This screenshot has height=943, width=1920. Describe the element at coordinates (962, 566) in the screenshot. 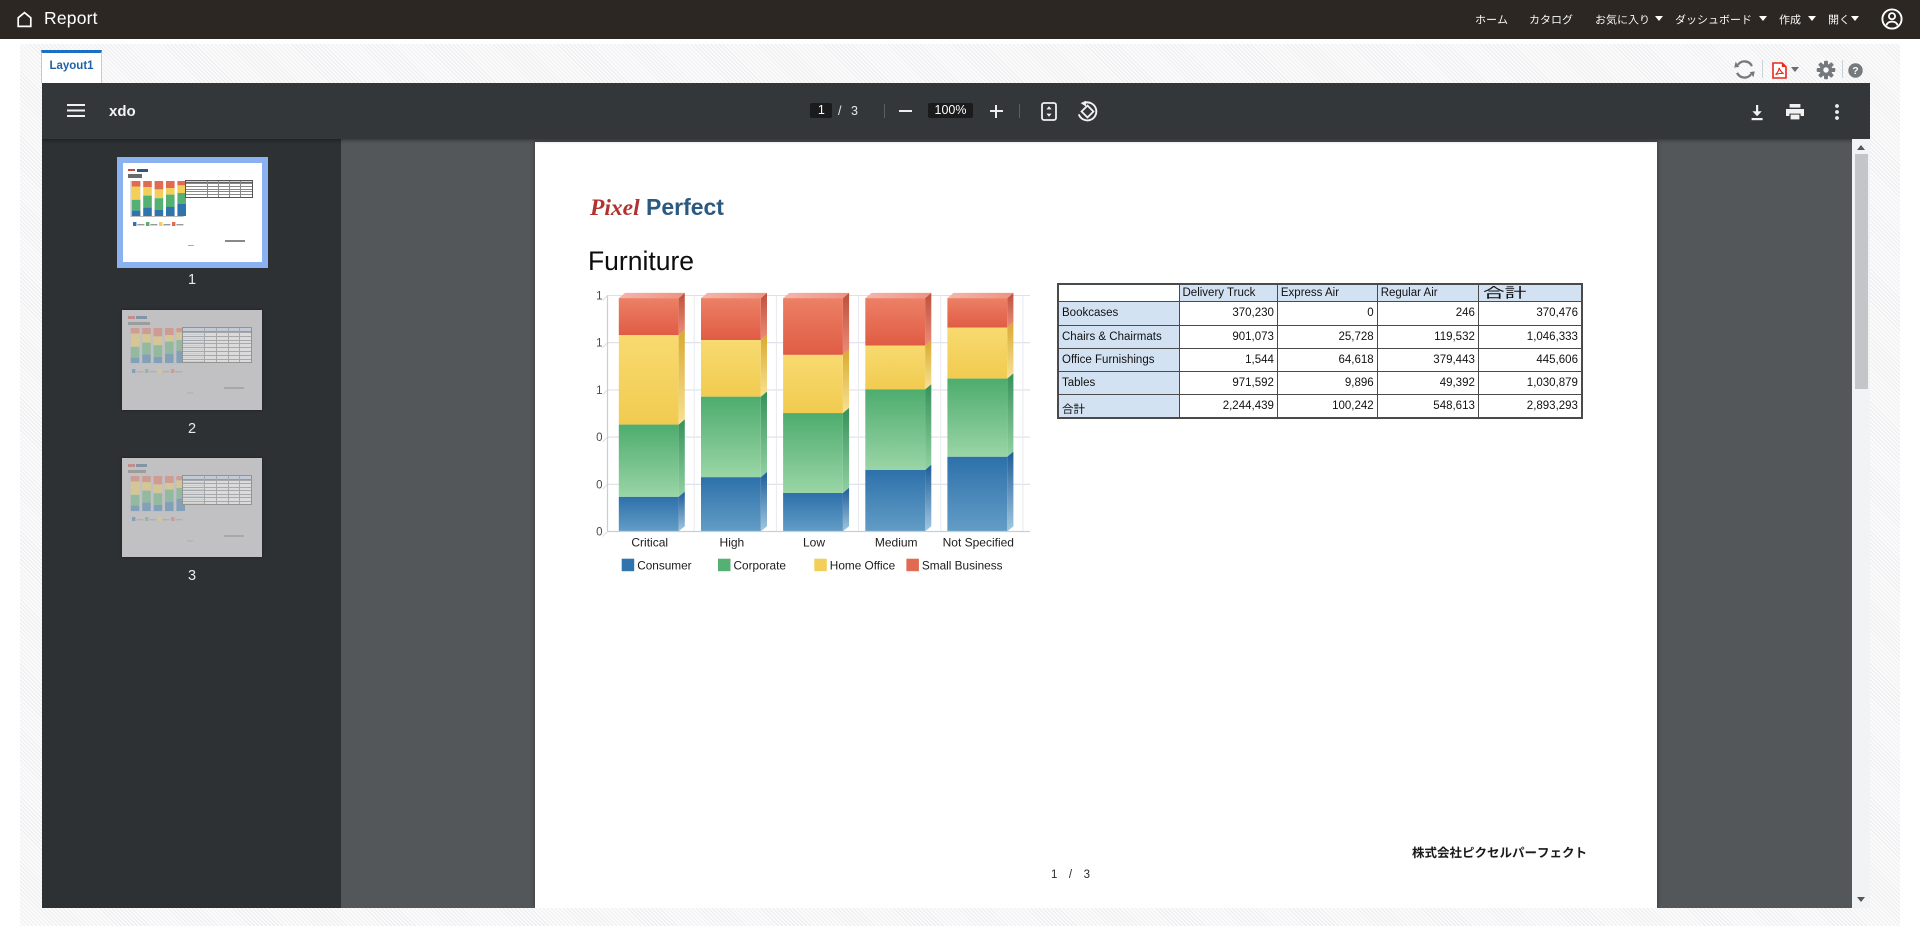

I see `svg-text: Small Business` at that location.